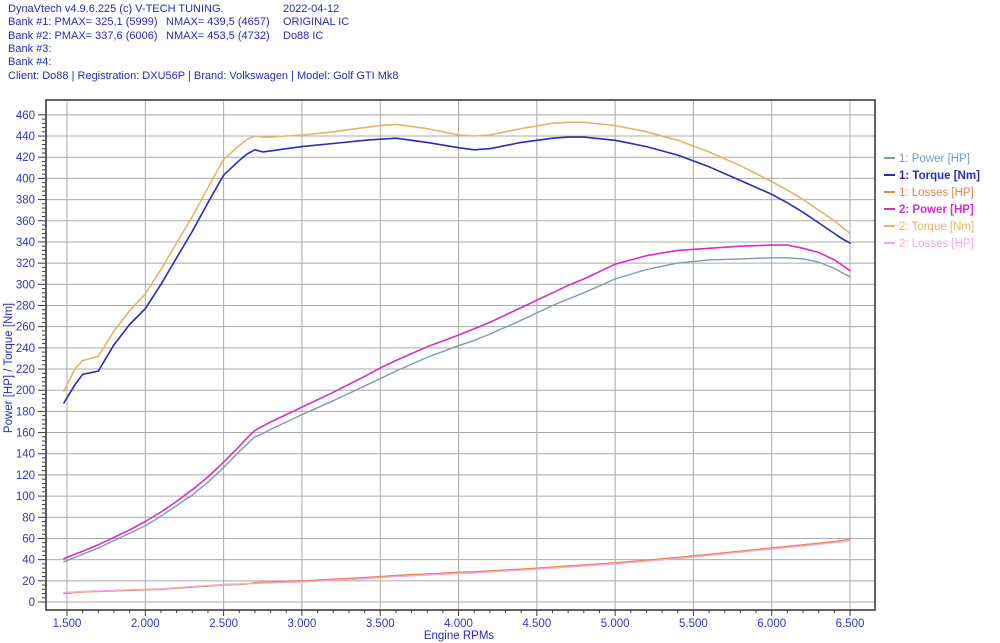 Image resolution: width=1000 pixels, height=643 pixels. I want to click on bank2-pmax: Bank #2: PMAX= 337,6 (6006), so click(83, 36).